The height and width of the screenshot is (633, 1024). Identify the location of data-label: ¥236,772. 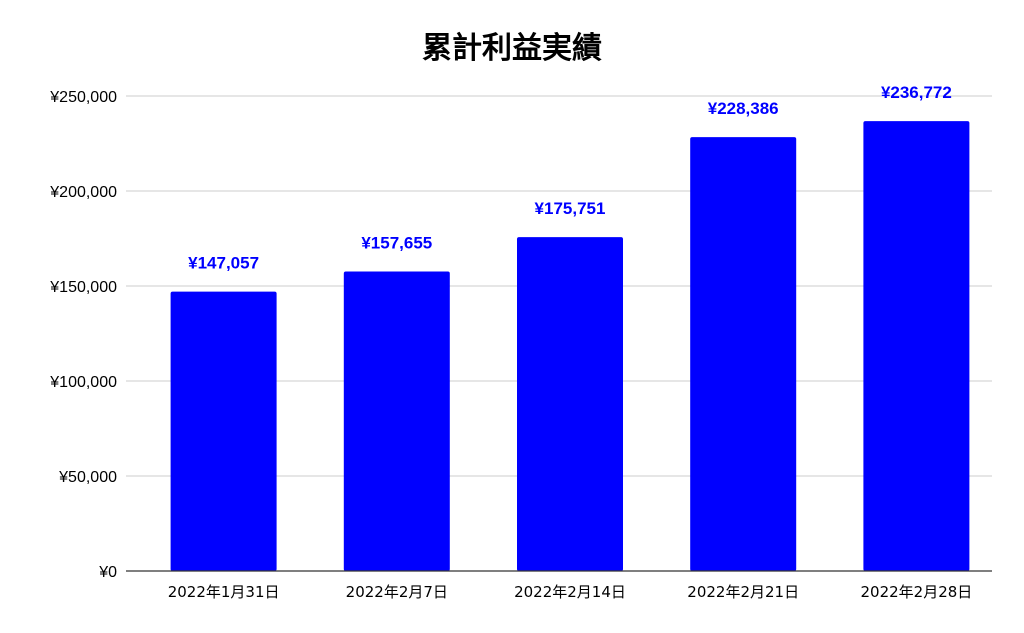
(916, 92).